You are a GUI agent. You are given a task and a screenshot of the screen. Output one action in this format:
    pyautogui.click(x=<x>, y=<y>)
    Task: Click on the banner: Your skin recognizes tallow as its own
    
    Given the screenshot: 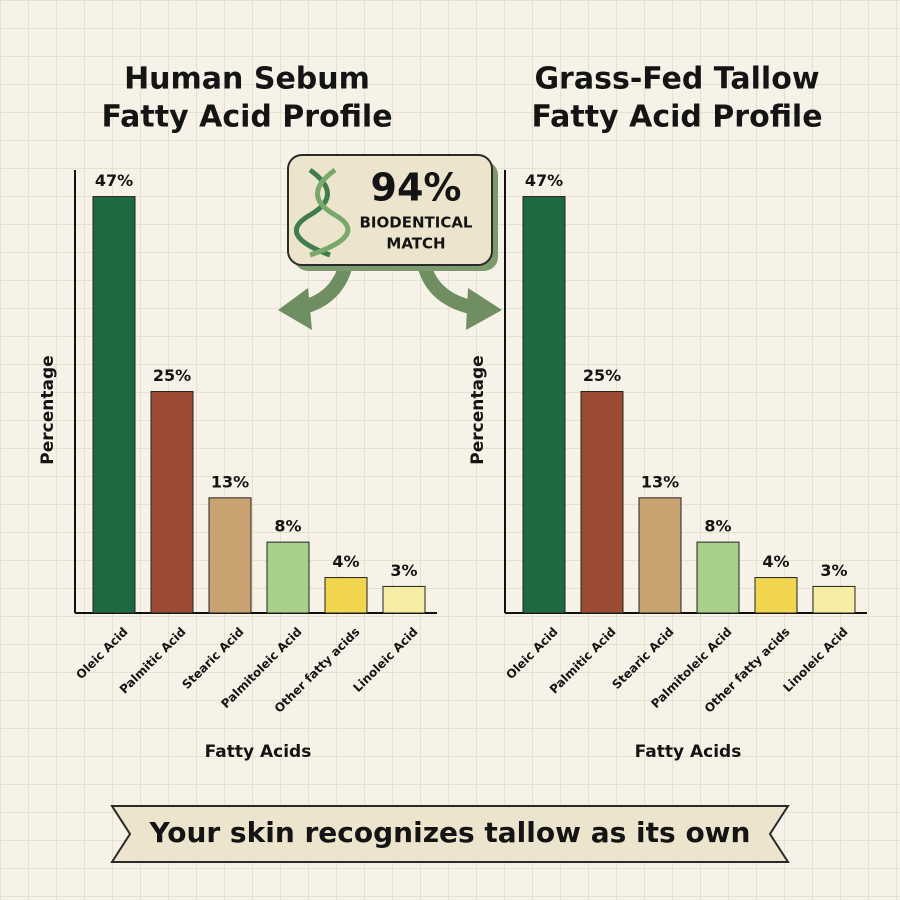 What is the action you would take?
    pyautogui.click(x=450, y=834)
    